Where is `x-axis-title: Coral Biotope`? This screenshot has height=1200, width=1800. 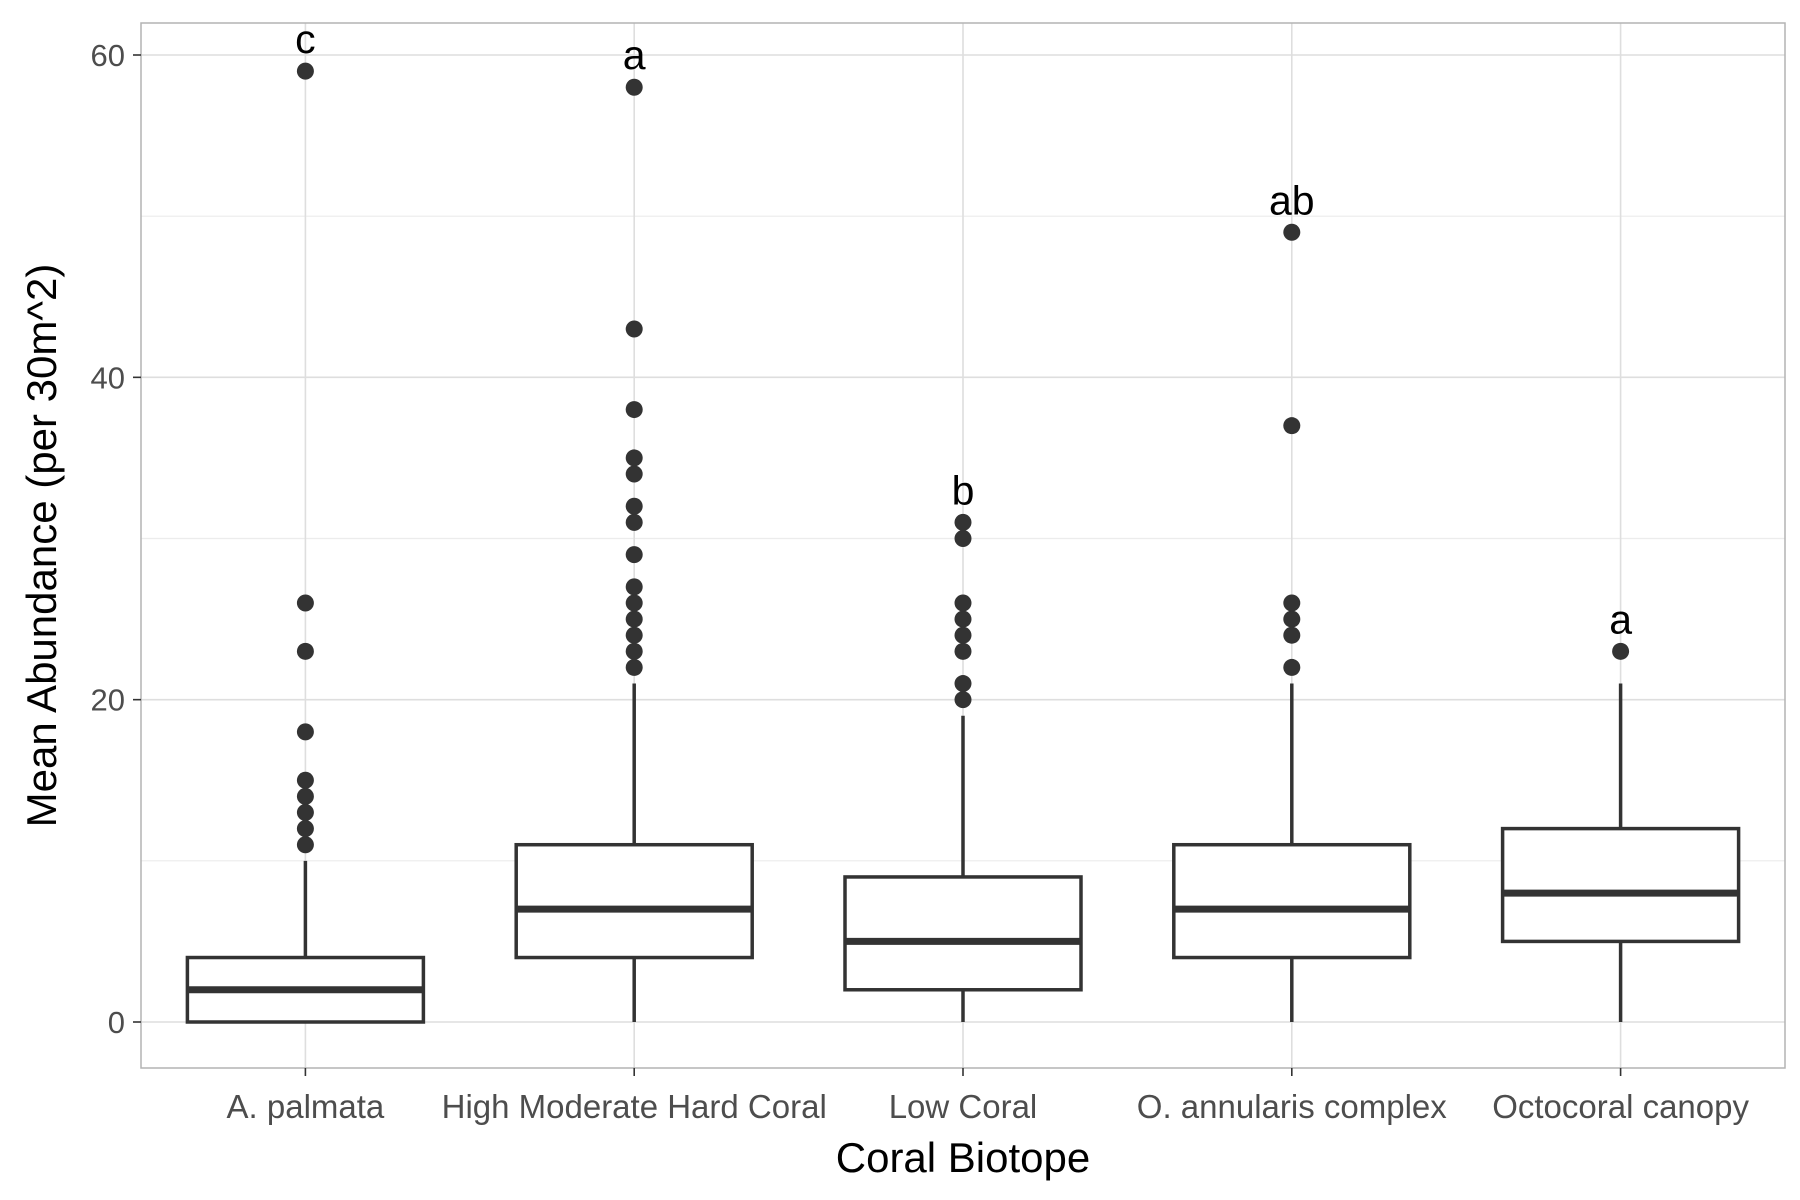
x-axis-title: Coral Biotope is located at coordinates (963, 1157).